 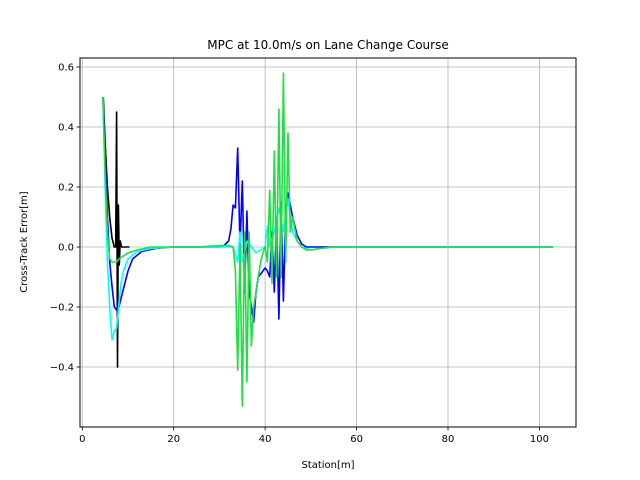 I want to click on y-tick-label: 0.6, so click(x=66, y=68).